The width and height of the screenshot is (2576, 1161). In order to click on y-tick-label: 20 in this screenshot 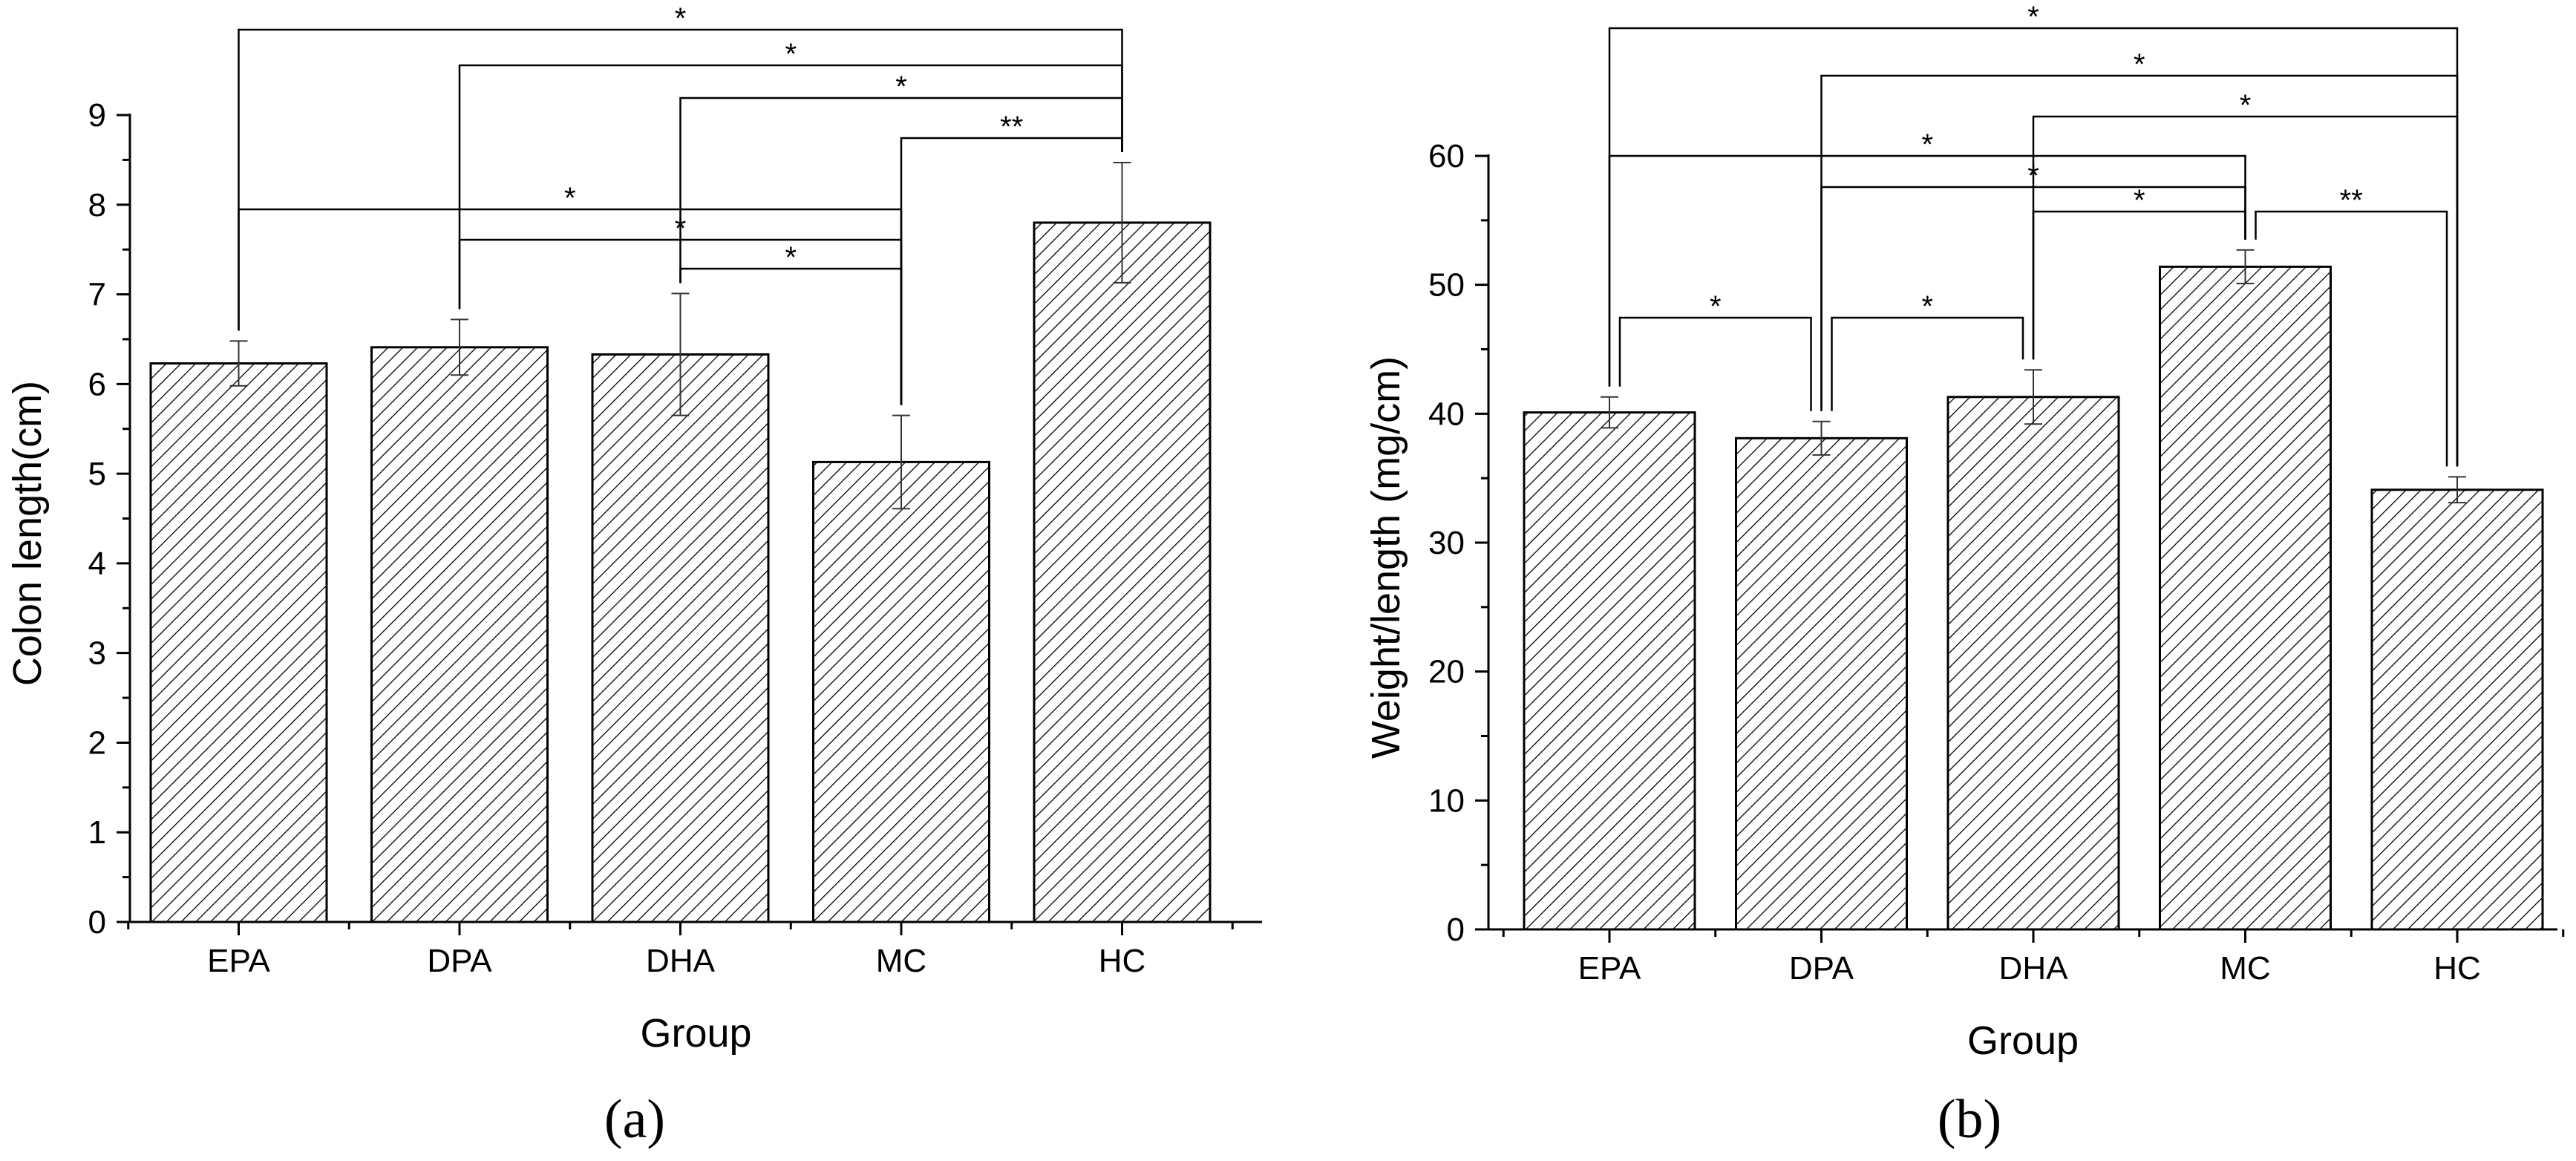, I will do `click(1446, 672)`.